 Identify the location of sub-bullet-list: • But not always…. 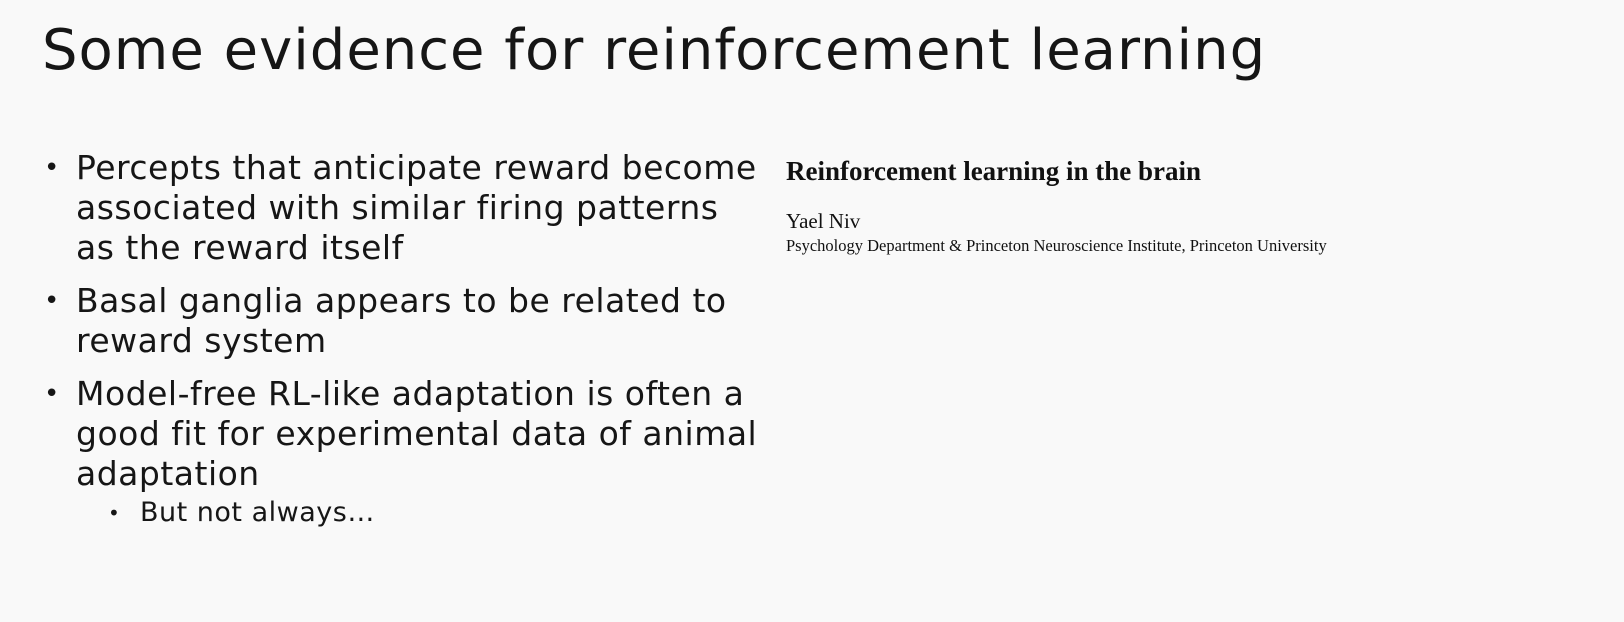
(420, 513).